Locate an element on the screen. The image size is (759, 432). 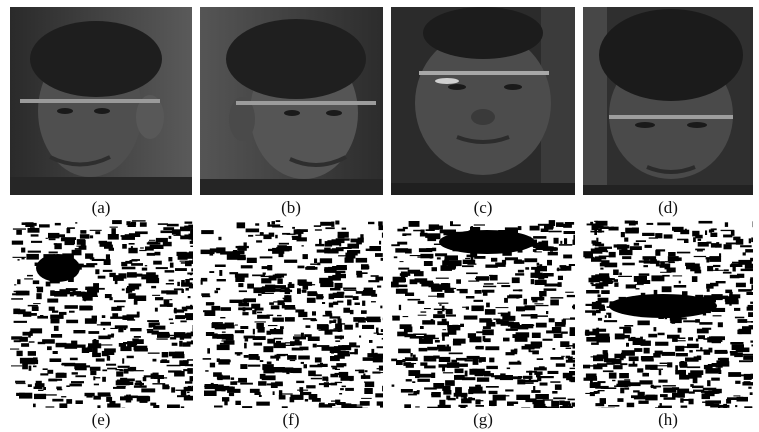
face-image-a is located at coordinates (101, 101).